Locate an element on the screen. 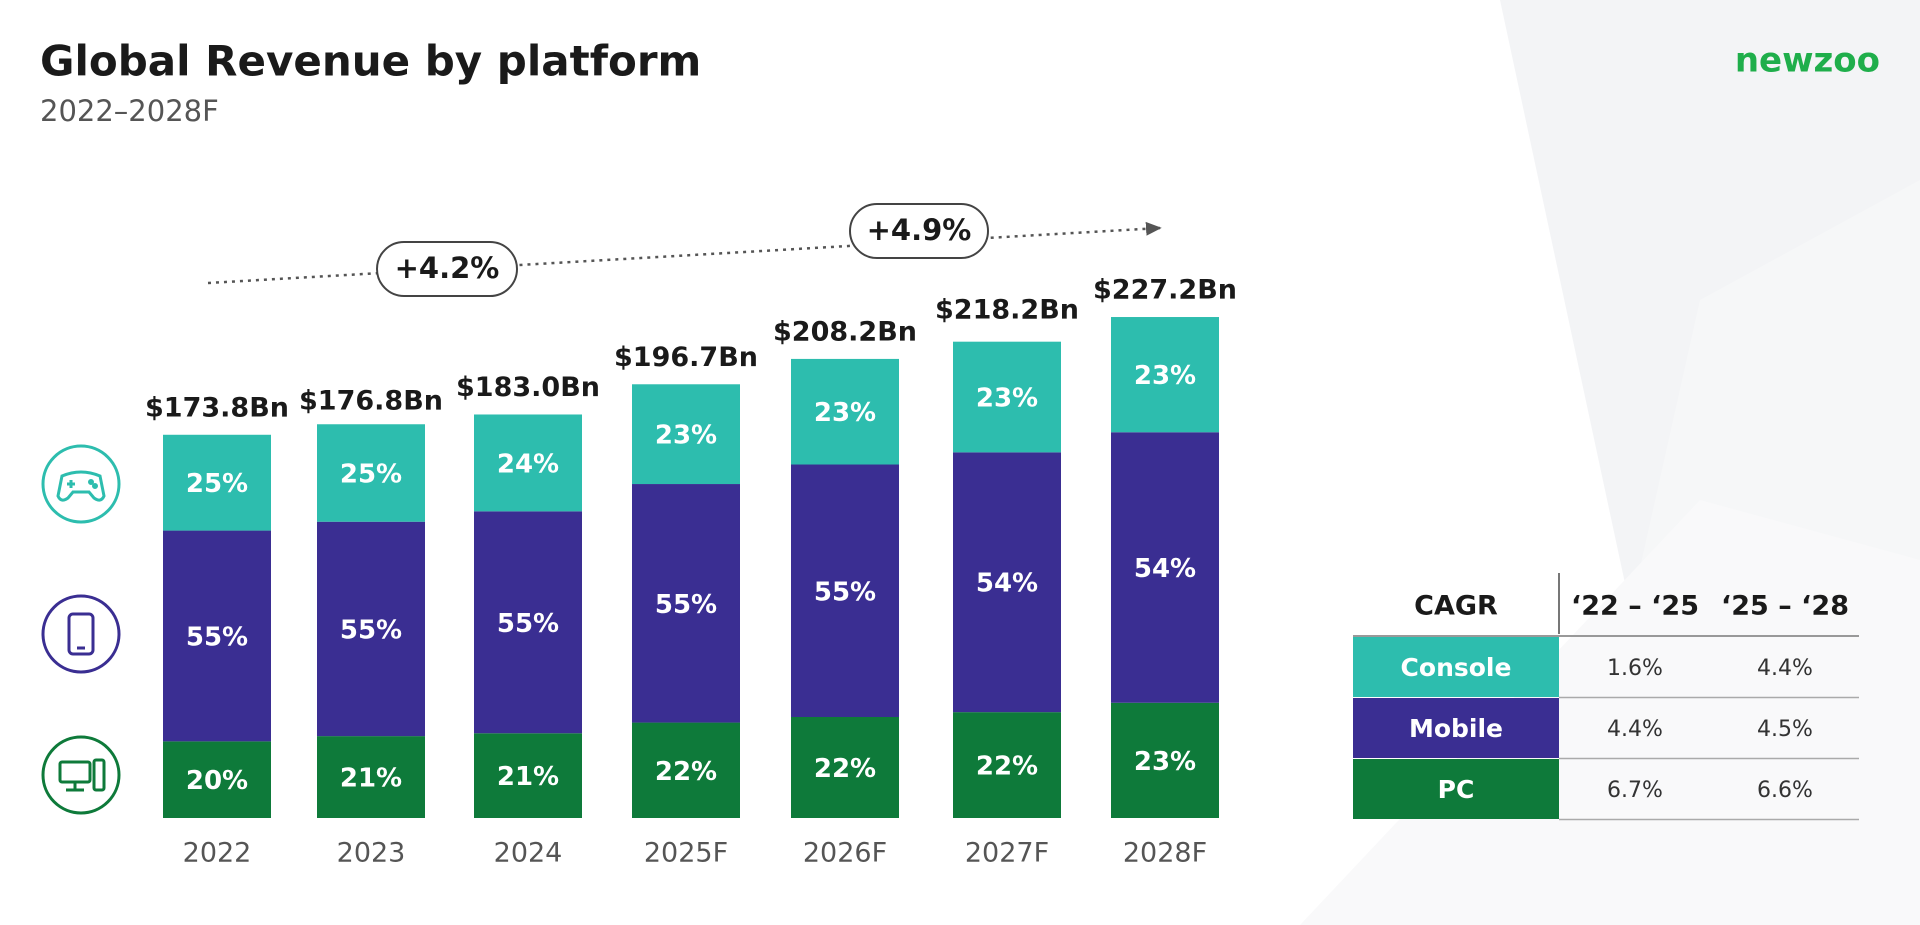  table-cell: 6.7% is located at coordinates (1635, 790).